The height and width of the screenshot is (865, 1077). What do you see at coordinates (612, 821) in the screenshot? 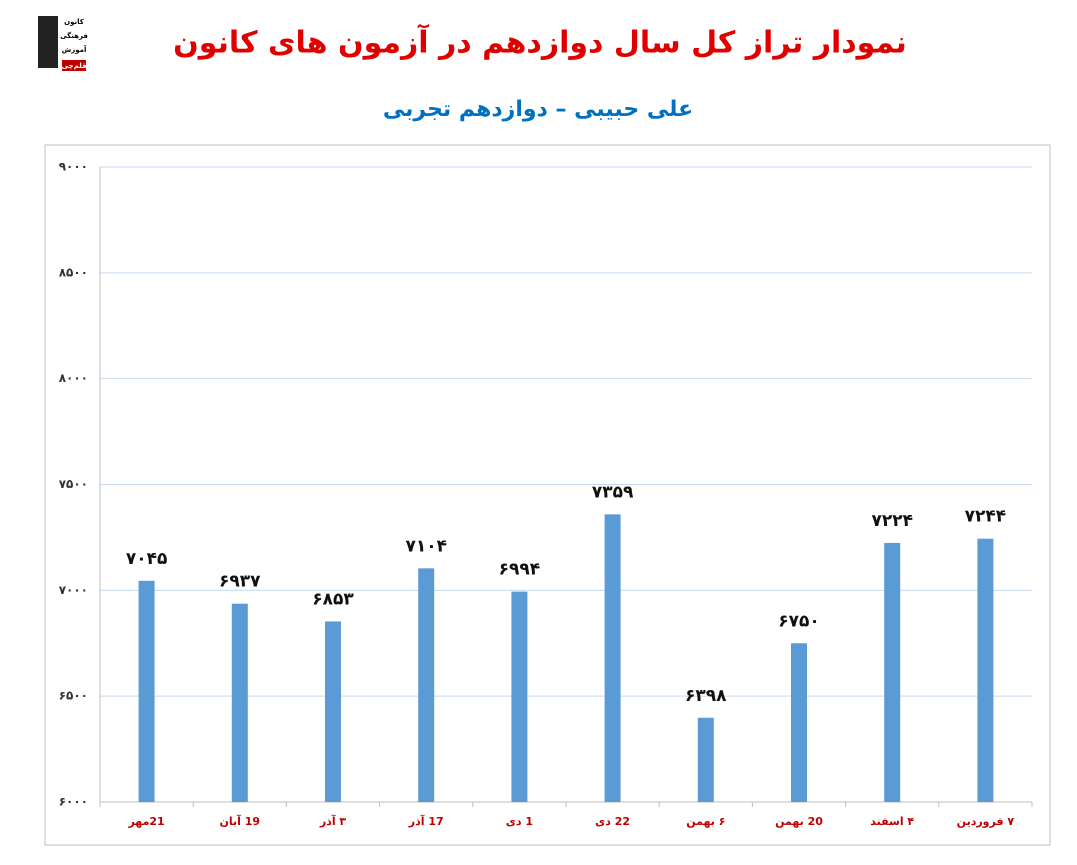
I see `x-tick-label: 22 دی` at bounding box center [612, 821].